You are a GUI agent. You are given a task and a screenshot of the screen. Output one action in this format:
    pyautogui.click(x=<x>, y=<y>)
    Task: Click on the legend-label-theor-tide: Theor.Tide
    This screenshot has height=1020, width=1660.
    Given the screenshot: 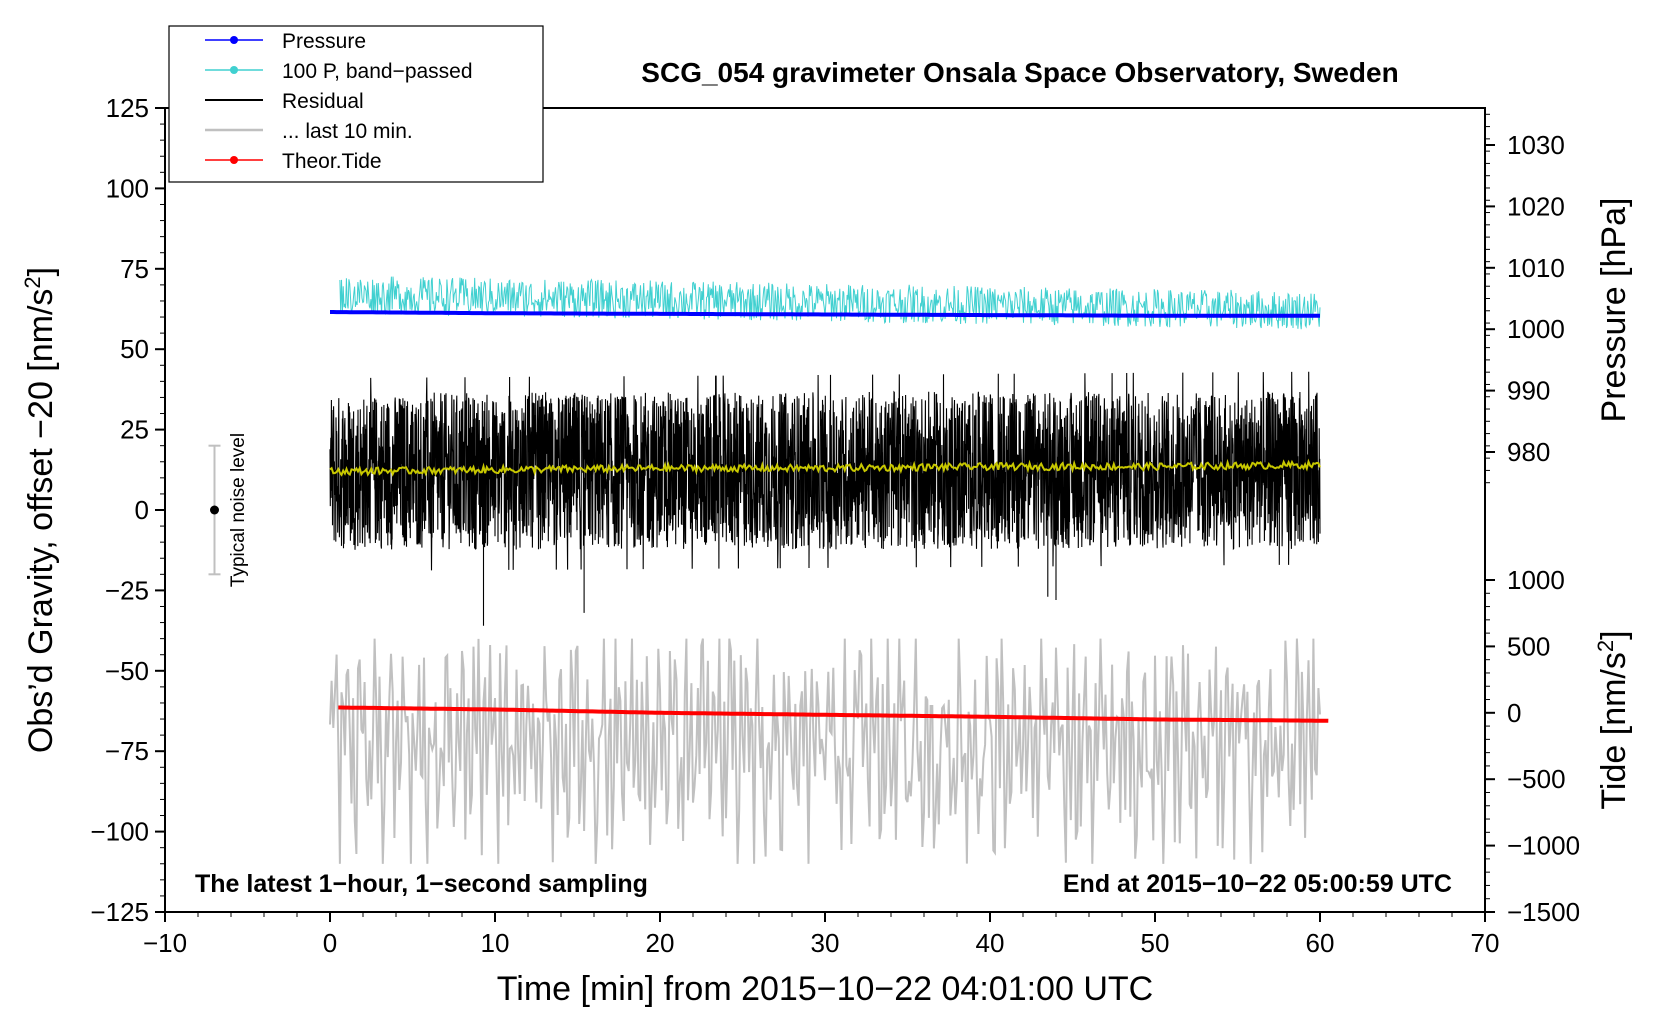 What is the action you would take?
    pyautogui.click(x=332, y=161)
    